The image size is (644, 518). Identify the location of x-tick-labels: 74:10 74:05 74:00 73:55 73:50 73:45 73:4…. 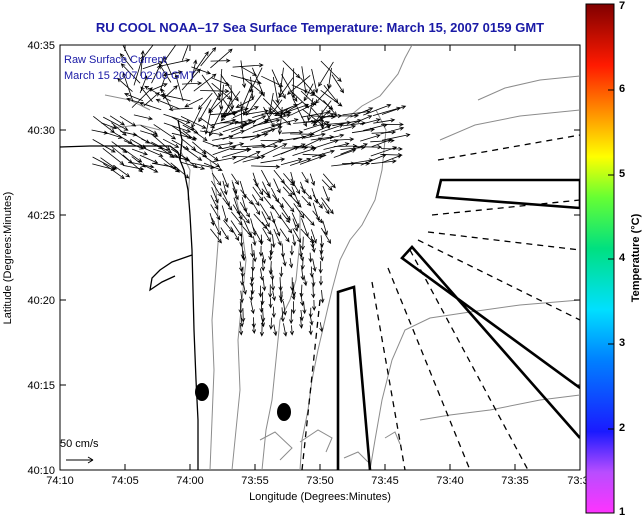
(317, 481).